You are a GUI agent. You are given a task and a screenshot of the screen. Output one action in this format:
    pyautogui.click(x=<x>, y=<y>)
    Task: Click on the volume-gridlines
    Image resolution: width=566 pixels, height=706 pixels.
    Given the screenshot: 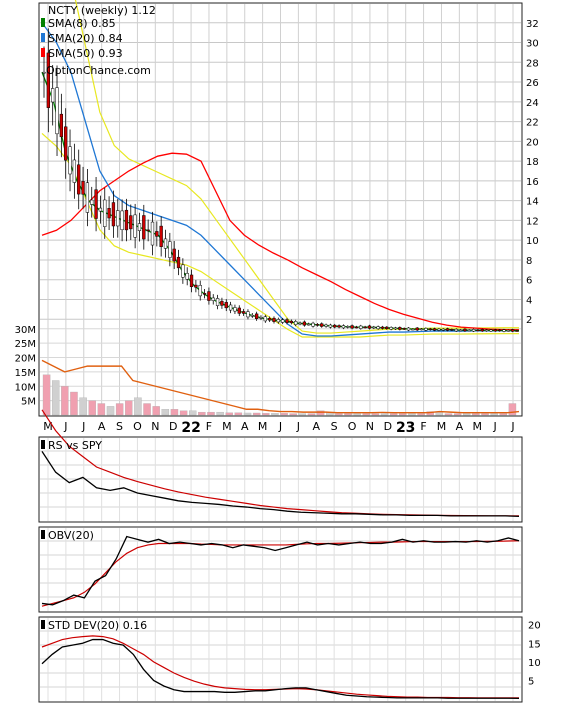 What is the action you would take?
    pyautogui.click(x=280, y=365)
    